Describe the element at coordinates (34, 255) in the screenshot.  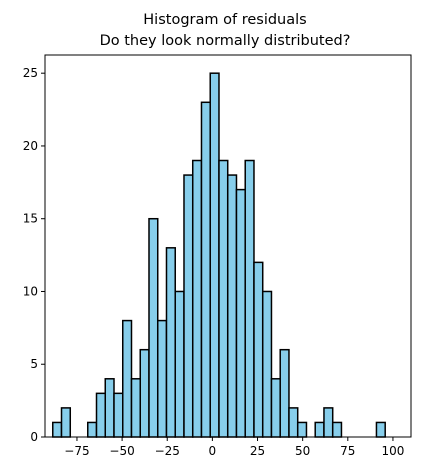
I see `y-axis: 0 5 10 15 20 25` at that location.